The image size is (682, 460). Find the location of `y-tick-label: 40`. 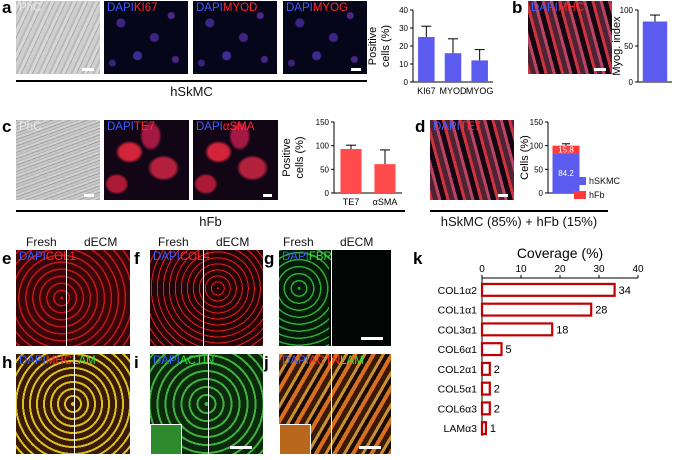

y-tick-label: 40 is located at coordinates (403, 10).